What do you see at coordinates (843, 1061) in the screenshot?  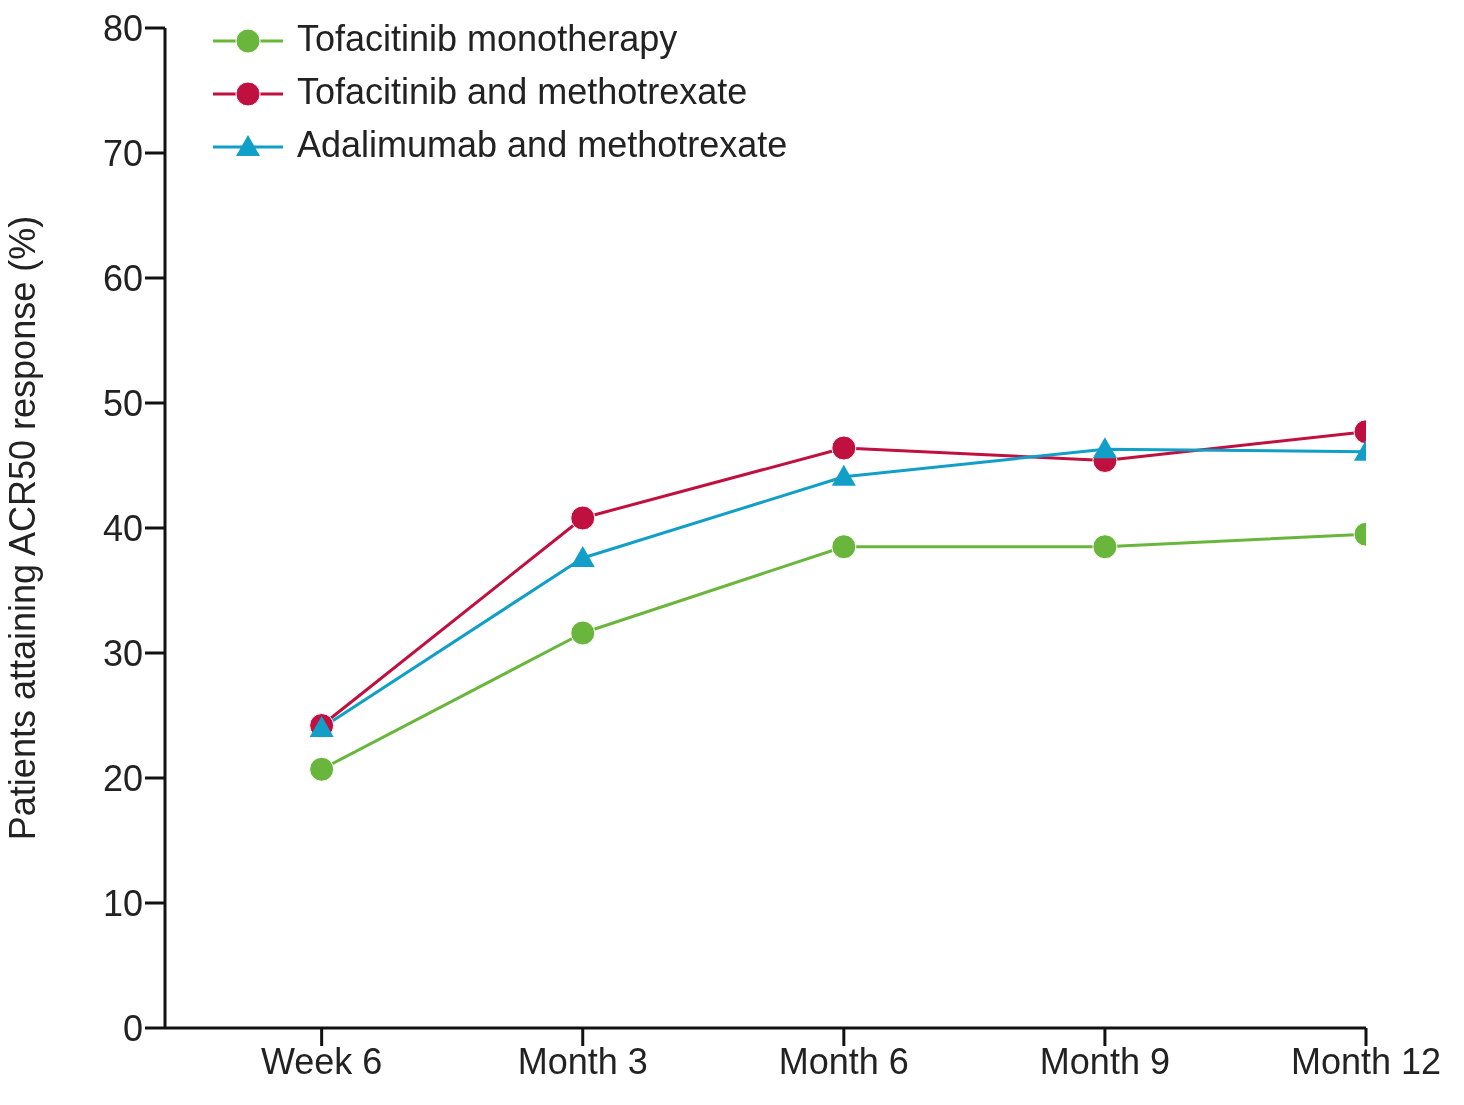 I see `x-tick-label: Month 6` at bounding box center [843, 1061].